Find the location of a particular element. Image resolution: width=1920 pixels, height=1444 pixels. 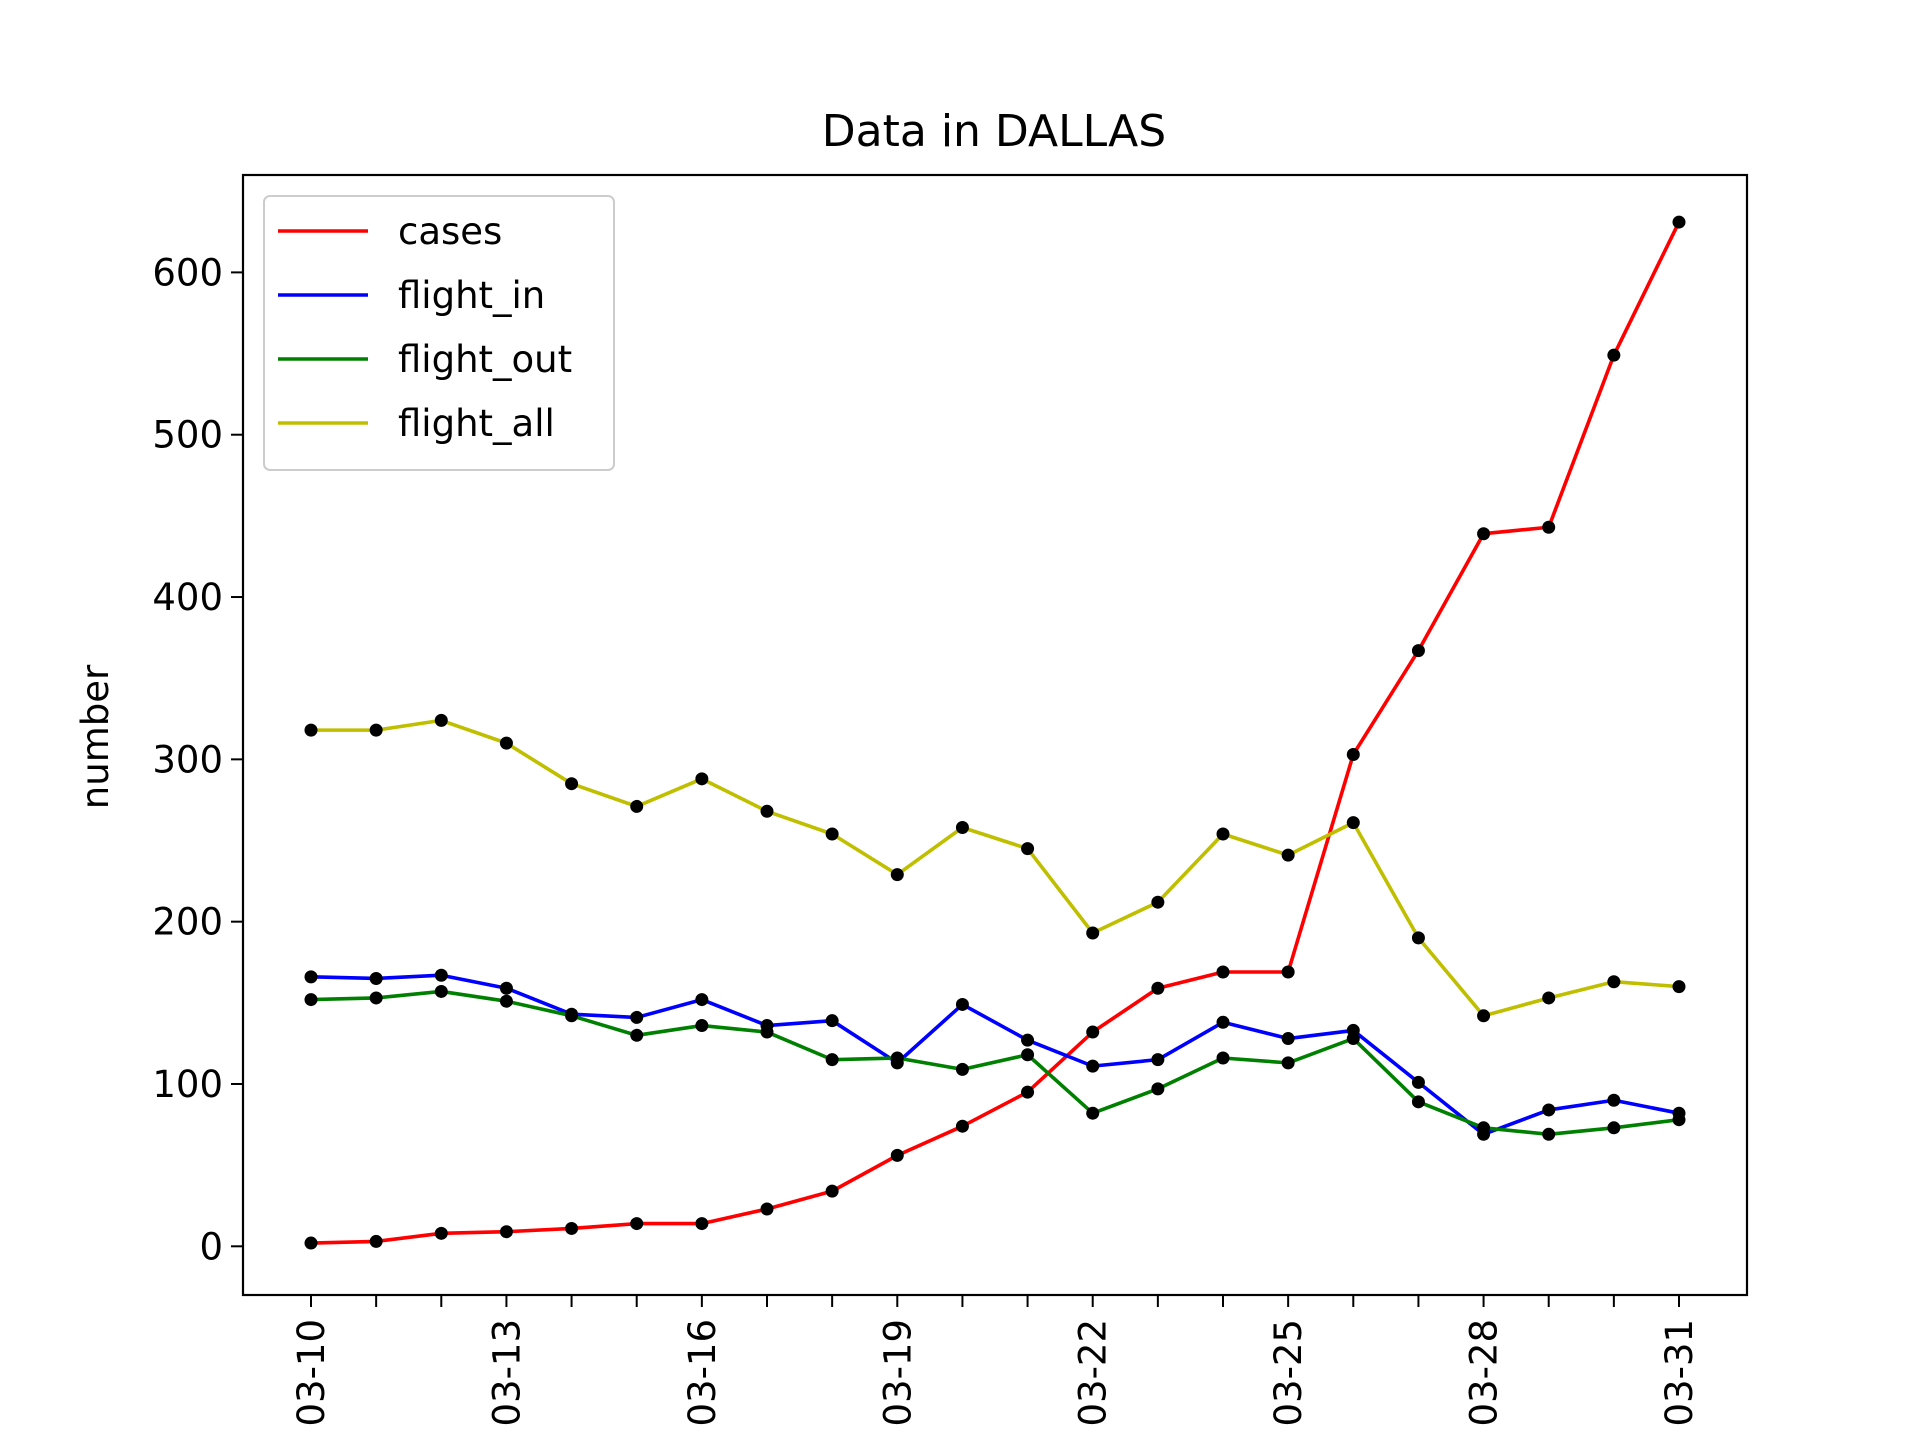

x-tick-label: 03-22 is located at coordinates (1093, 1373).